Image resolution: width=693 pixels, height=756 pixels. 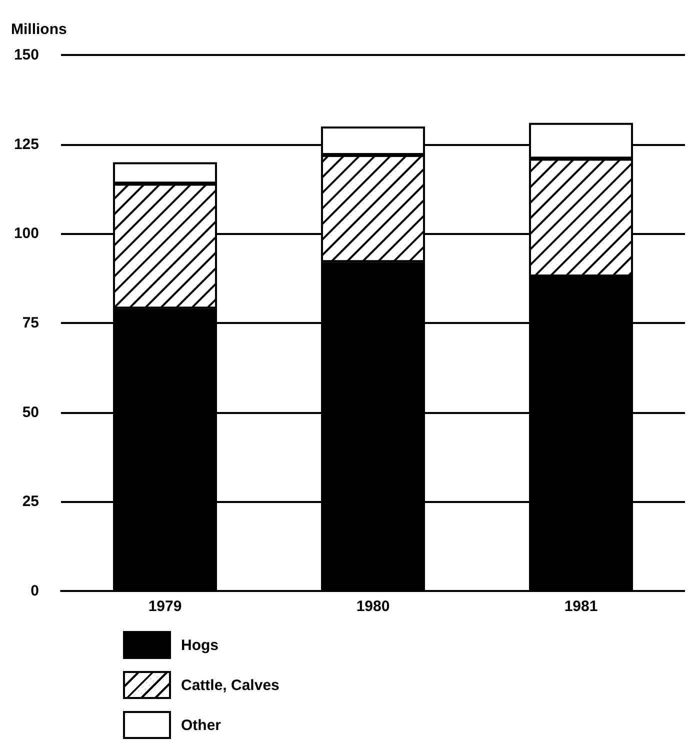 What do you see at coordinates (39, 29) in the screenshot?
I see `y-axis-title: Millions` at bounding box center [39, 29].